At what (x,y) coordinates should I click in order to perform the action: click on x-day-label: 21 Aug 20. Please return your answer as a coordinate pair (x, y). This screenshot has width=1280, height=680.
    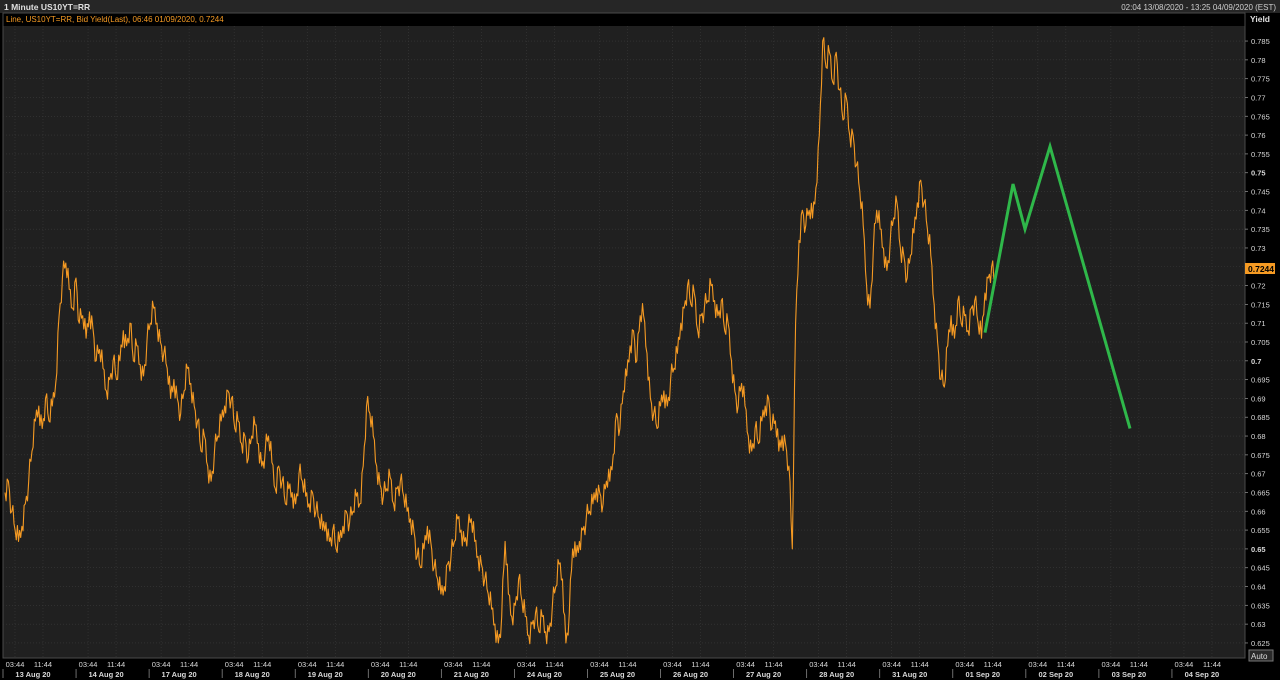
    Looking at the image, I should click on (471, 674).